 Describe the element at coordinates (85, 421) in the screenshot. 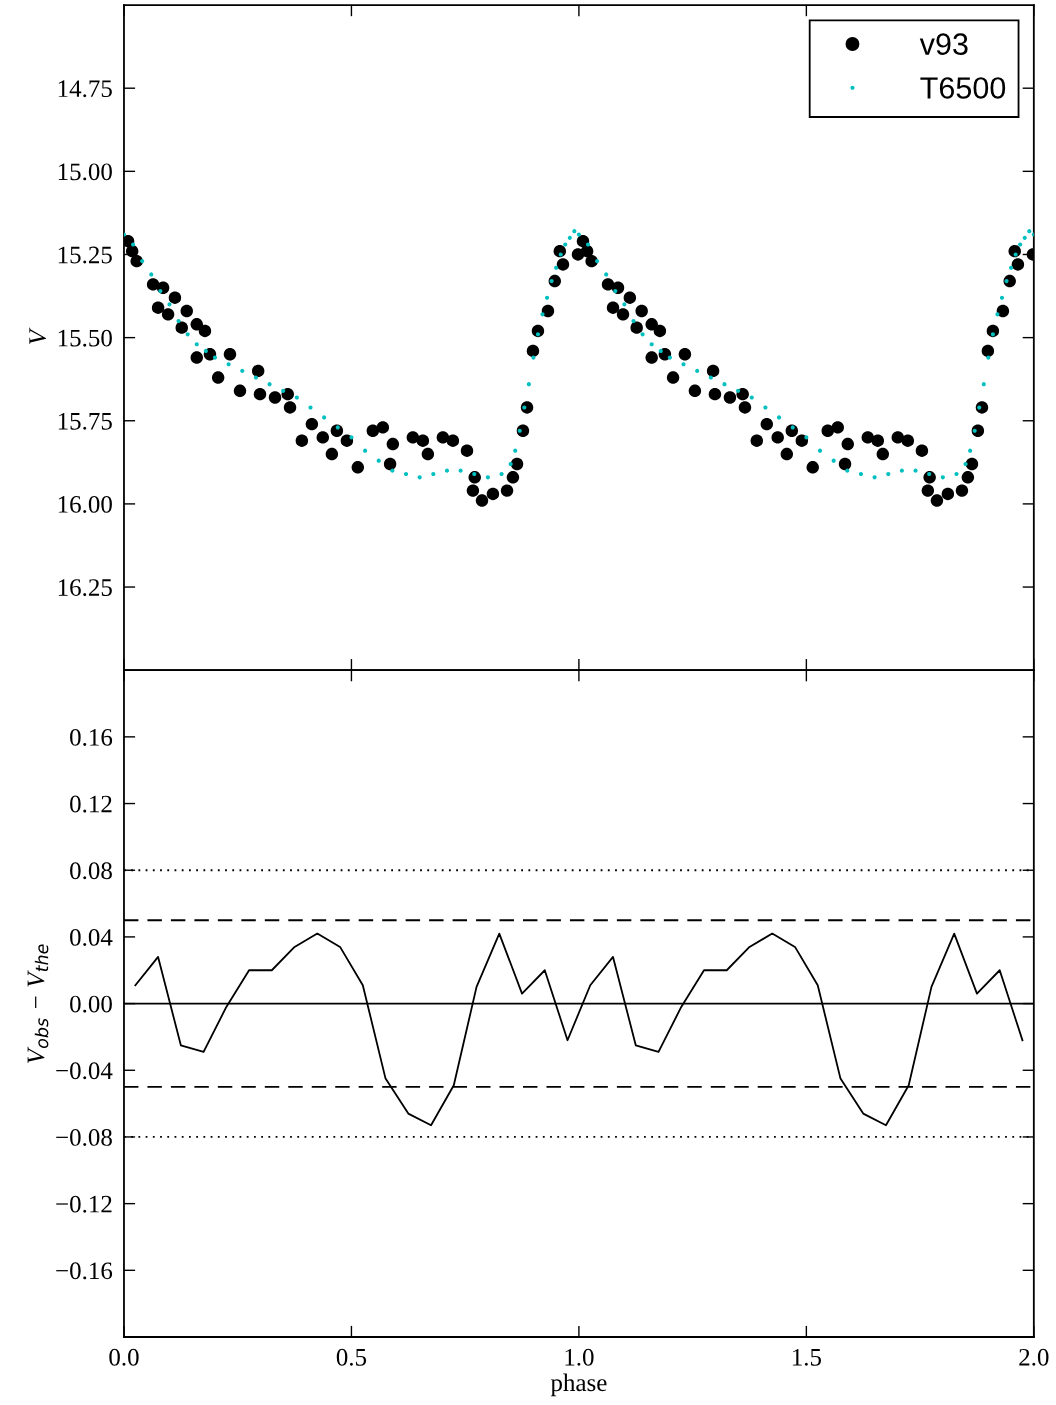

I see `y-tick-label: 15.75` at that location.